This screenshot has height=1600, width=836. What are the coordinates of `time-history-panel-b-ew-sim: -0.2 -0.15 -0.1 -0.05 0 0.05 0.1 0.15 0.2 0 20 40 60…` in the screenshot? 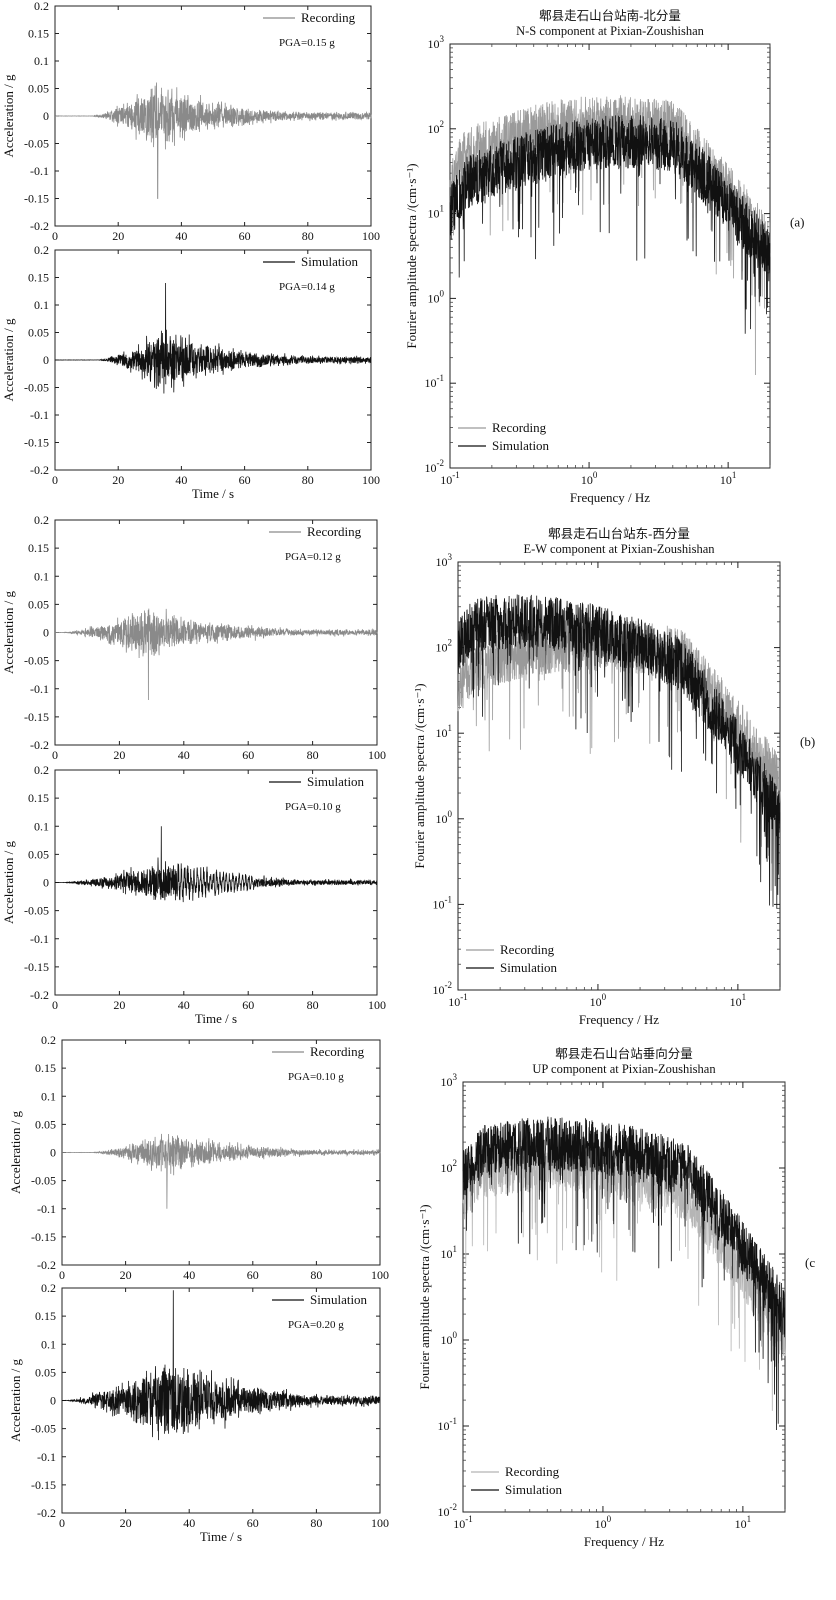 It's located at (193, 894).